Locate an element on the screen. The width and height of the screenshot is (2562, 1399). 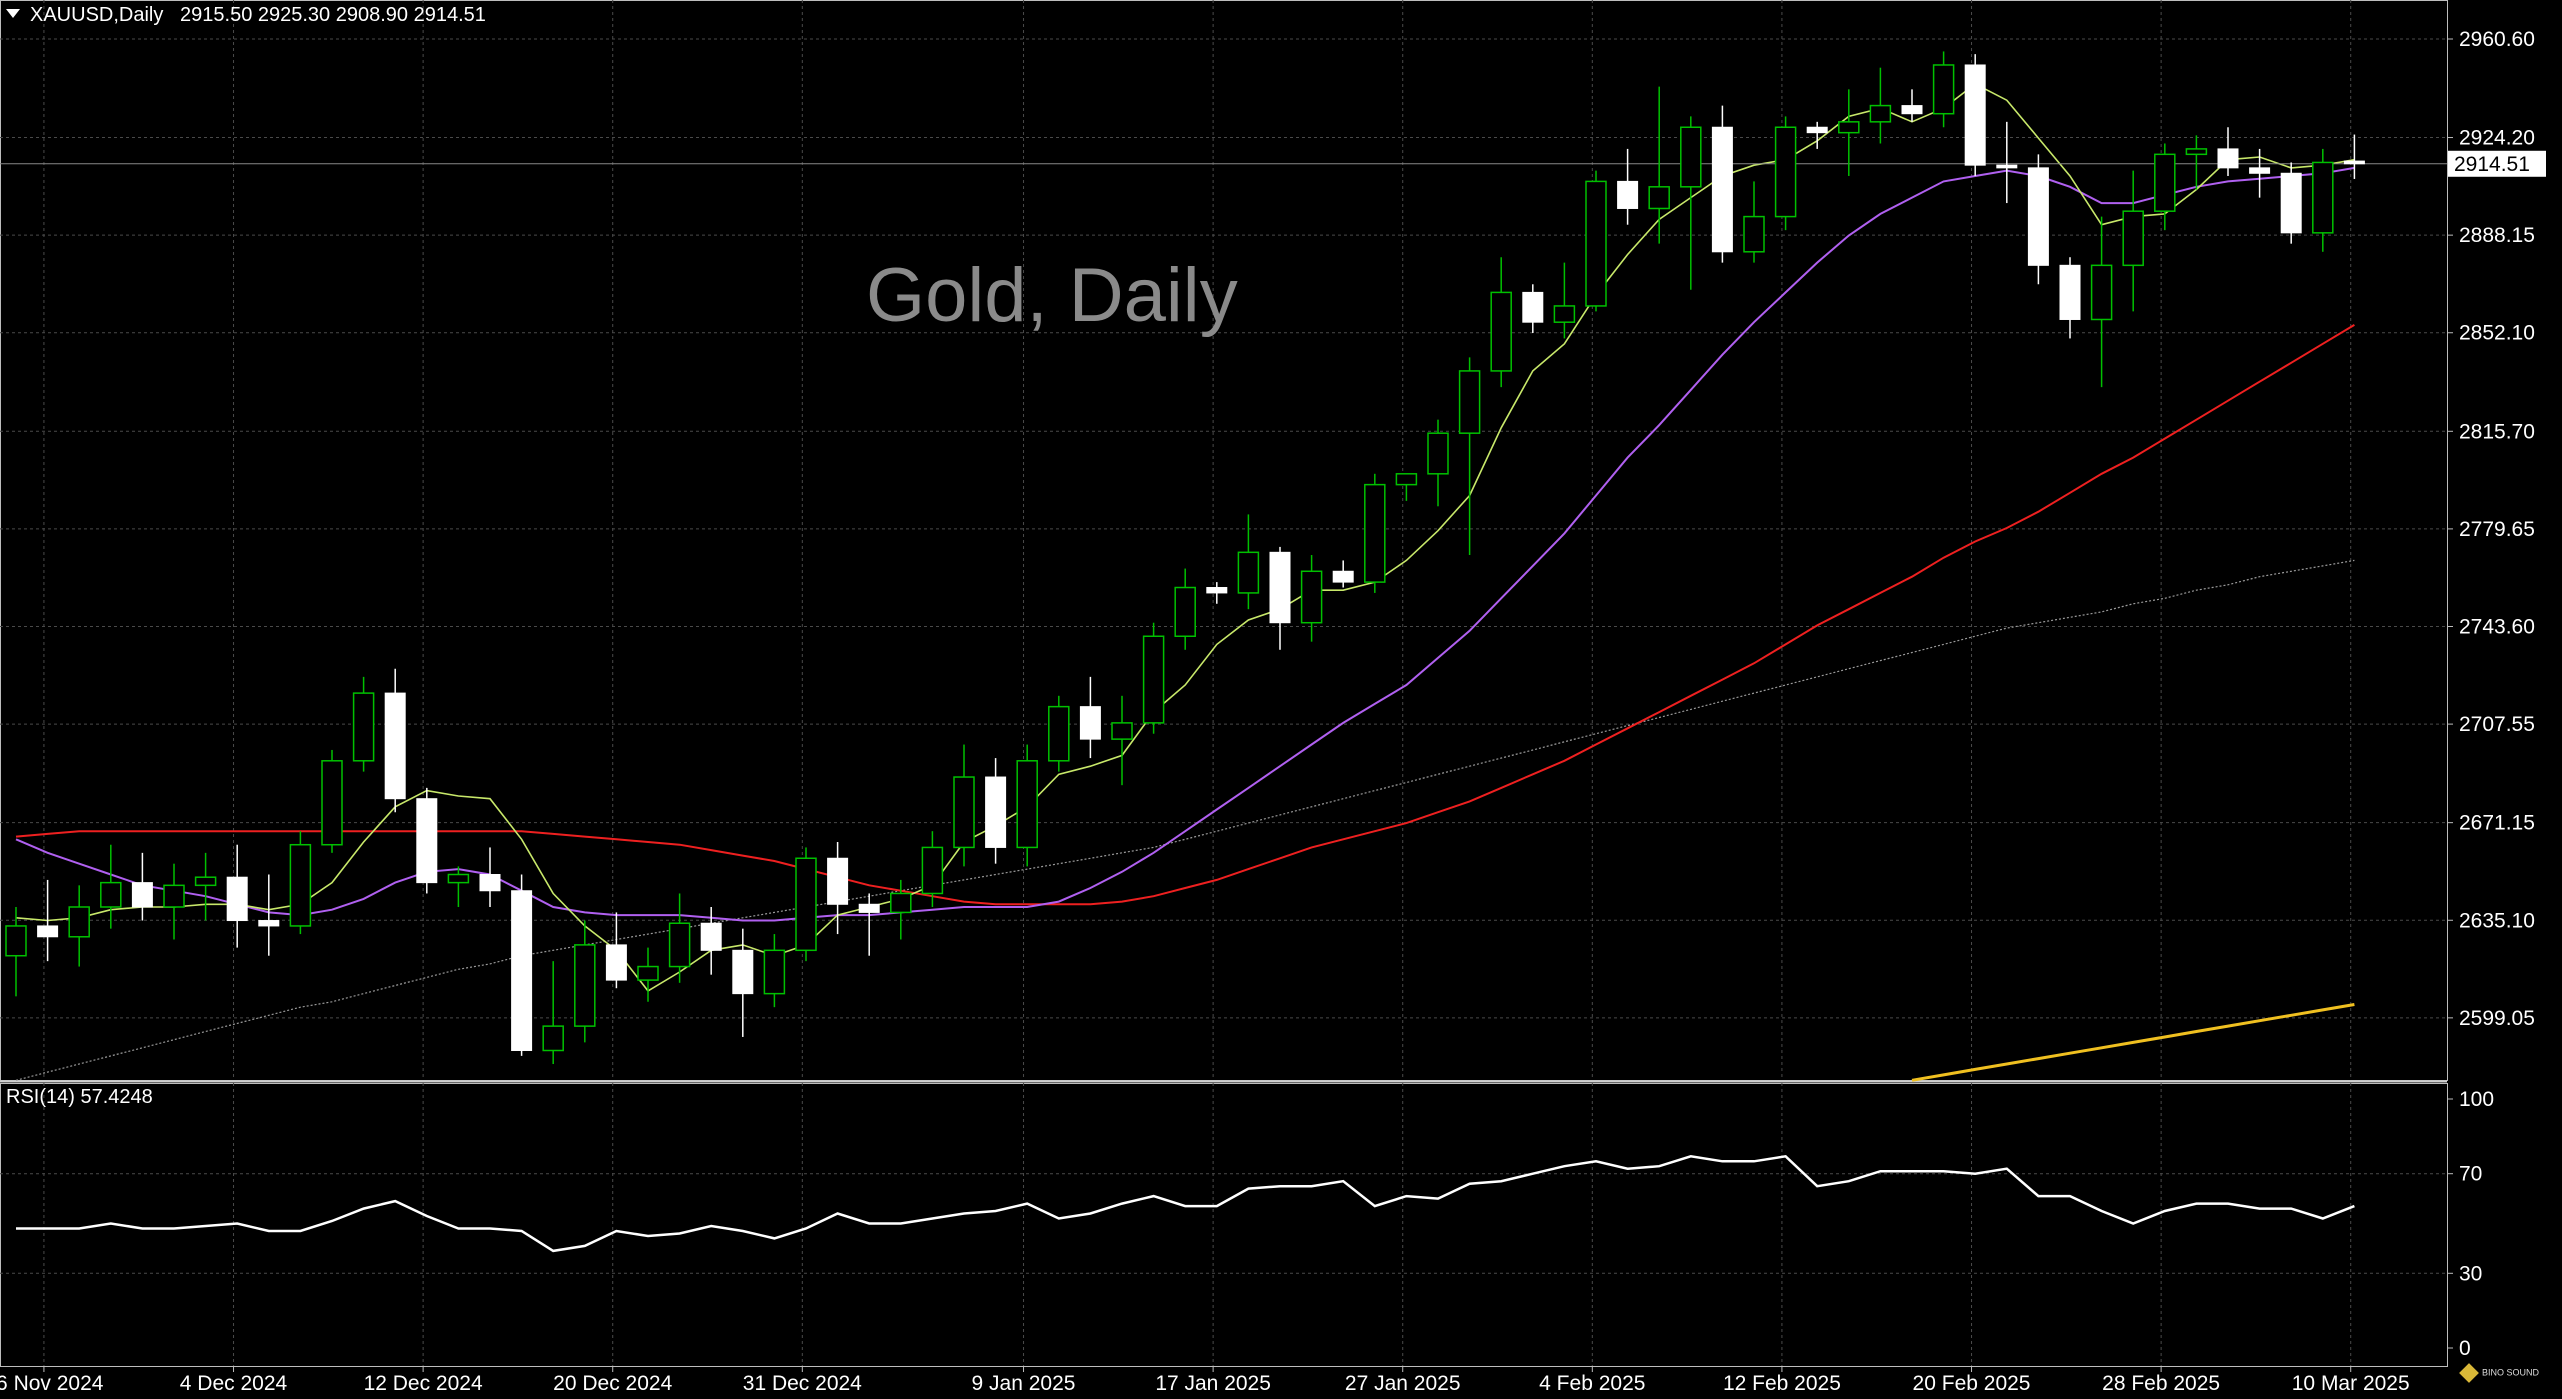
logo-text: BINO SOUND is located at coordinates (2511, 1372).